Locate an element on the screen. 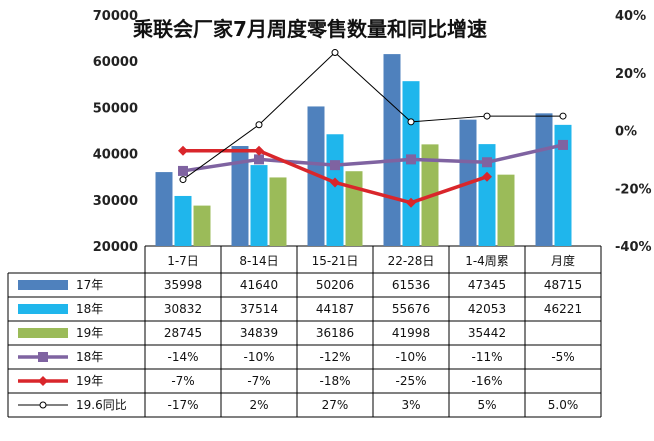 The image size is (654, 441). data-label: 27% is located at coordinates (335, 405).